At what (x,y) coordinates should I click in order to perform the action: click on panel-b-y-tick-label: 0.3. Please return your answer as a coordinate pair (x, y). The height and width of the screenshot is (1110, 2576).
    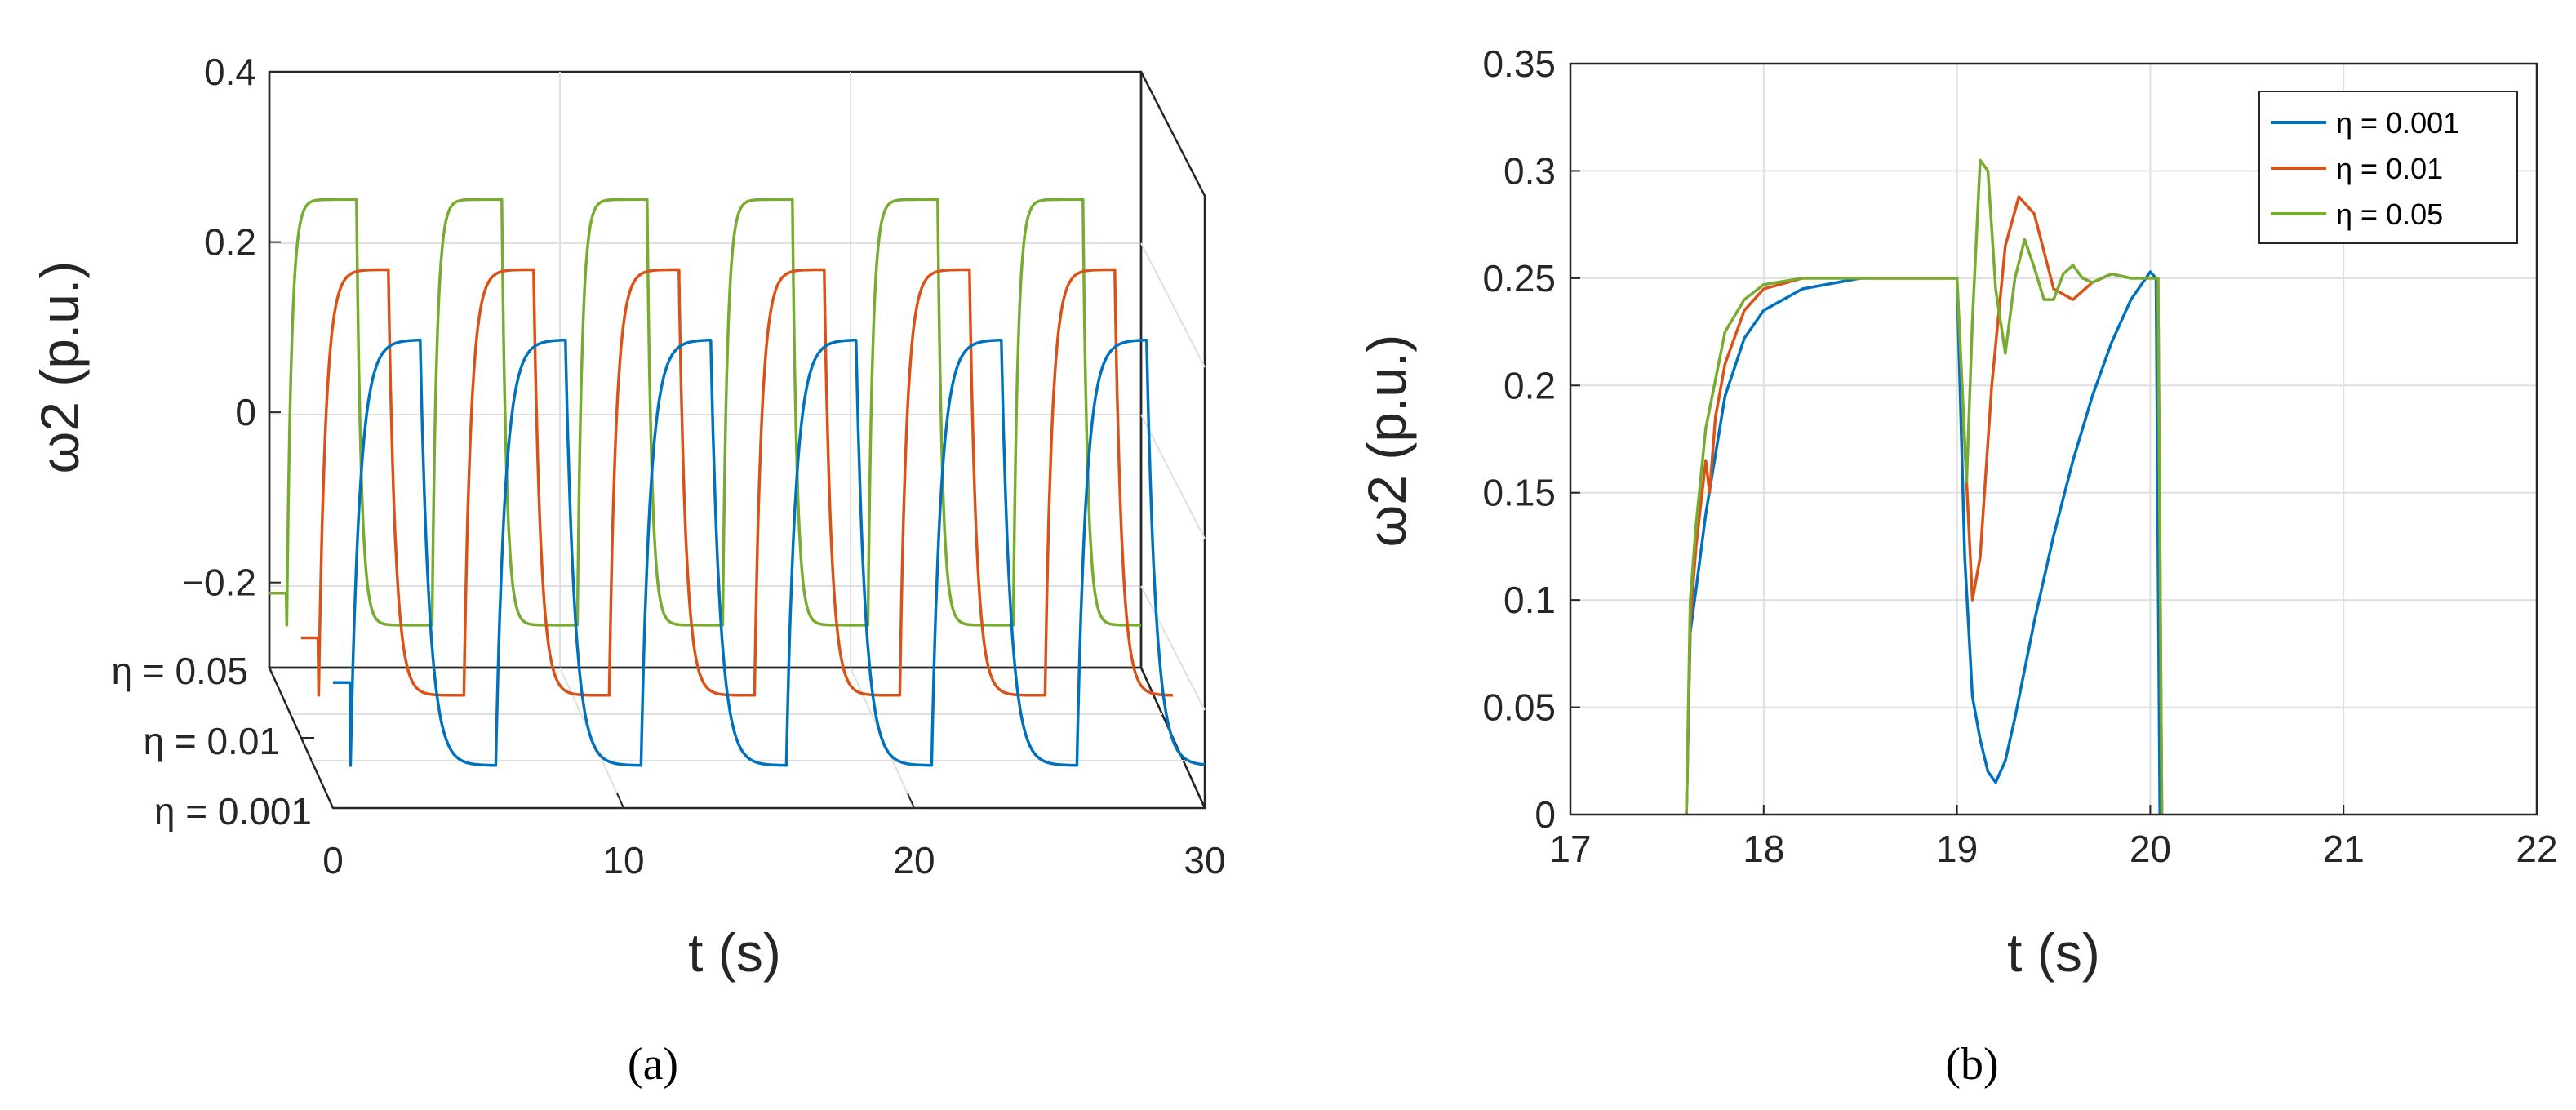
    Looking at the image, I should click on (1529, 170).